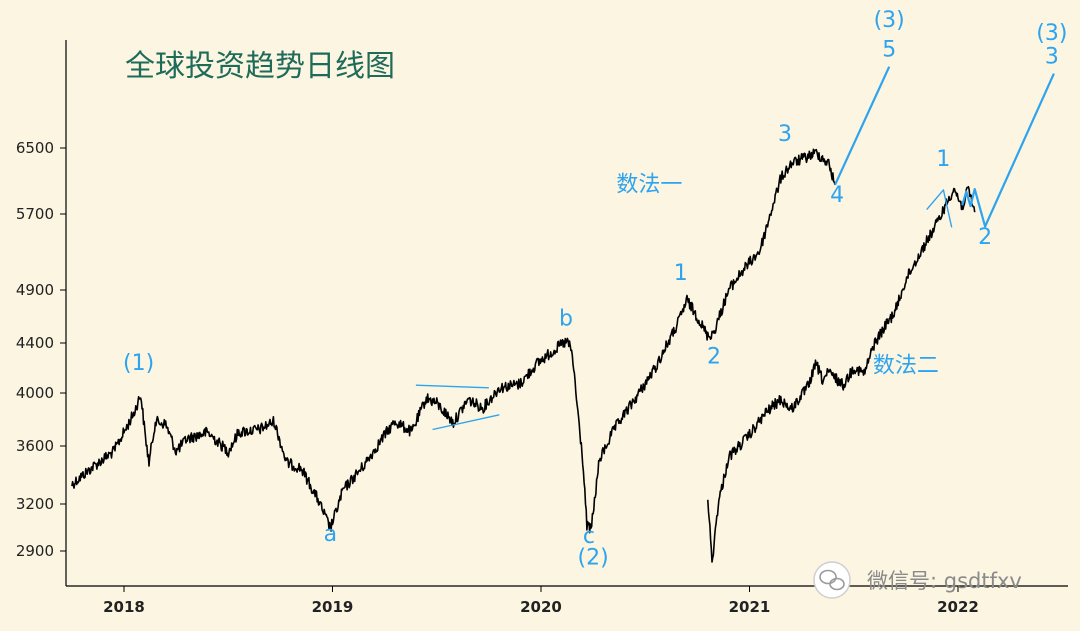  I want to click on y-tick-label: 3200, so click(35, 504).